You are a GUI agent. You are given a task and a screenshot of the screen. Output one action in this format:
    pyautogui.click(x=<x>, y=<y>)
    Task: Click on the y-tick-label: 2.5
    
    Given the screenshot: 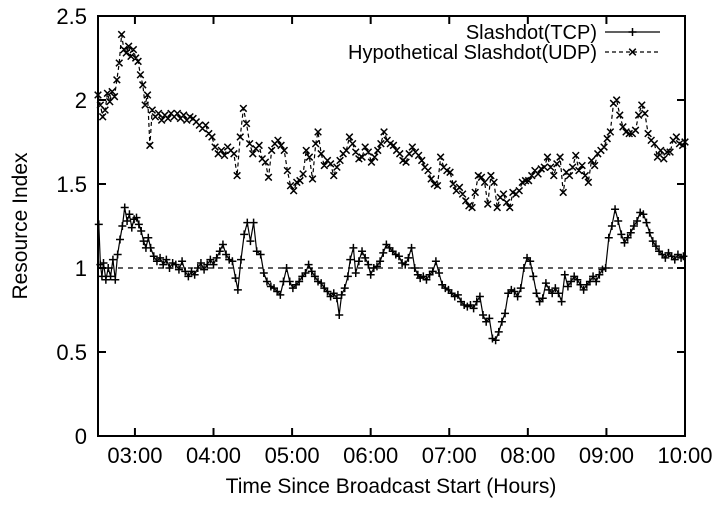 What is the action you would take?
    pyautogui.click(x=71, y=16)
    